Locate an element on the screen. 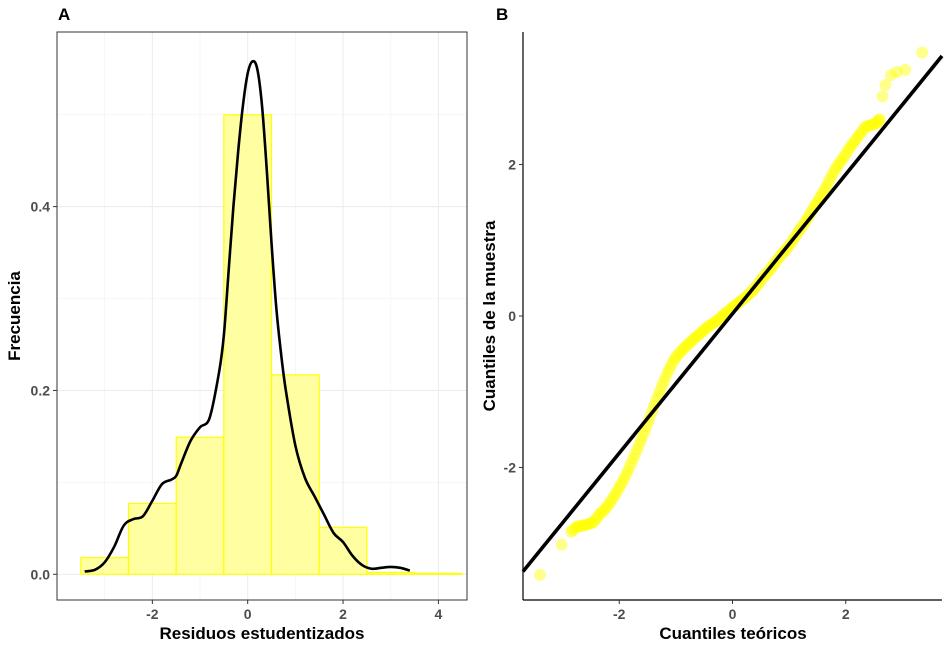  panel-b-y-axis-title: Cuantiles de la muestra is located at coordinates (489, 315).